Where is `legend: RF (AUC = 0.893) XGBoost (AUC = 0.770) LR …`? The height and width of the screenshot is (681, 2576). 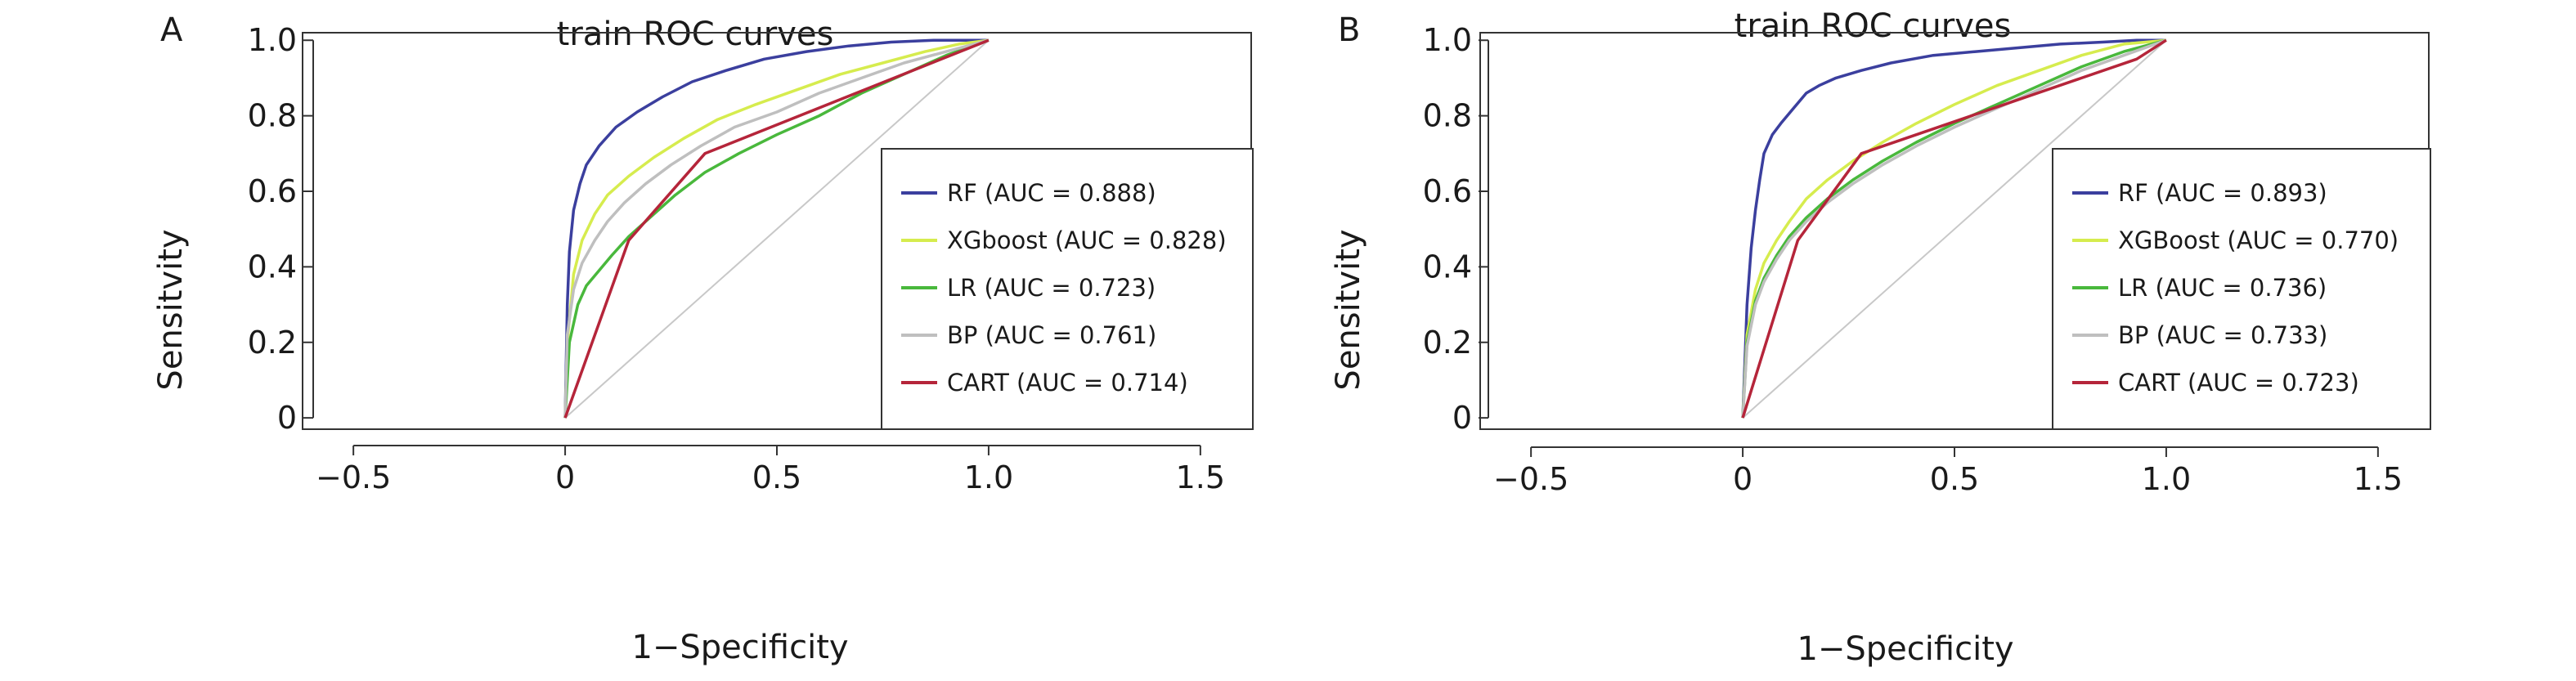
legend: RF (AUC = 0.893) XGBoost (AUC = 0.770) LR … is located at coordinates (2241, 289).